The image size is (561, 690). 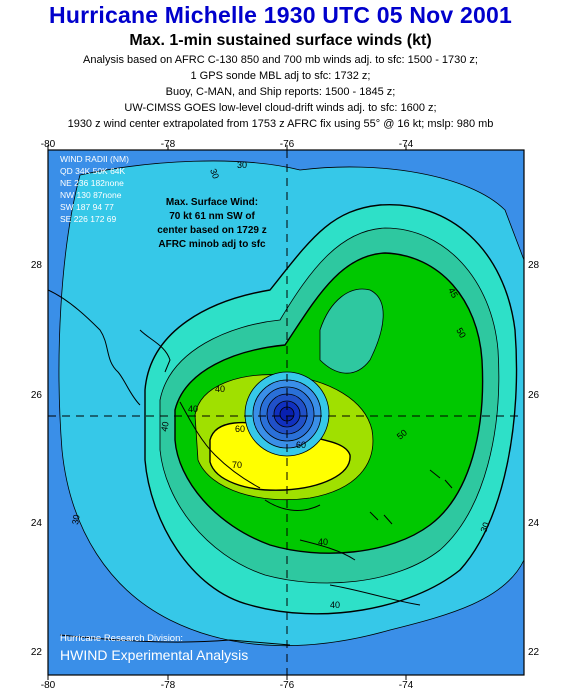 What do you see at coordinates (91, 195) in the screenshot?
I see `wind-radii-row: NW 130 87none` at bounding box center [91, 195].